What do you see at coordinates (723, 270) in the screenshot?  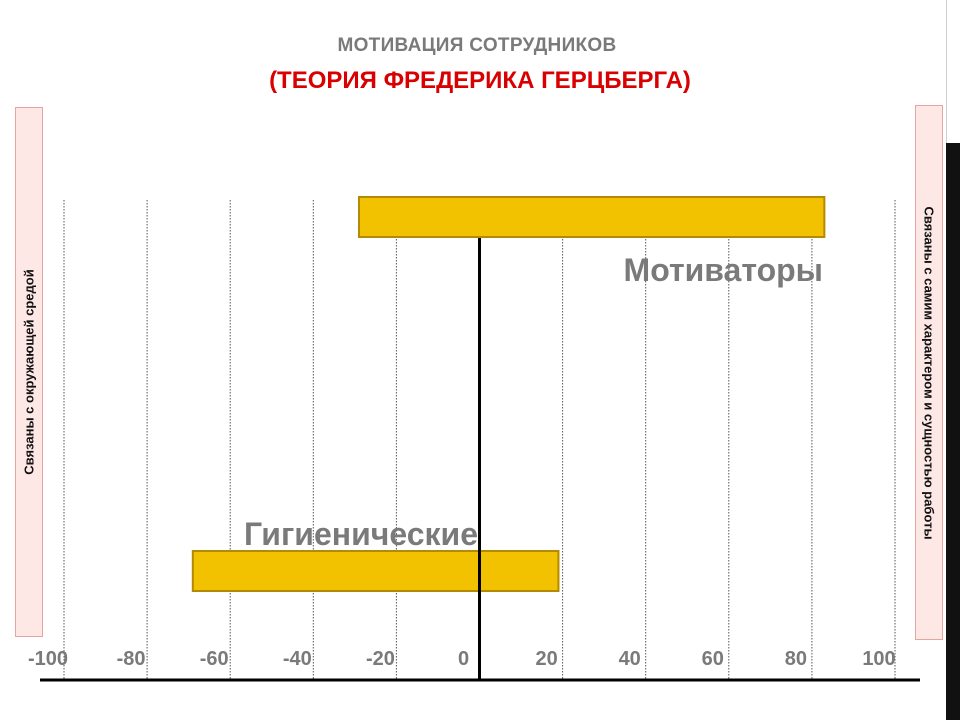 I see `bar-label: Мотиваторы` at bounding box center [723, 270].